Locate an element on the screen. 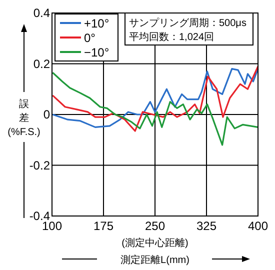 This screenshot has height=270, width=275. x-tick-label: 325 is located at coordinates (206, 226).